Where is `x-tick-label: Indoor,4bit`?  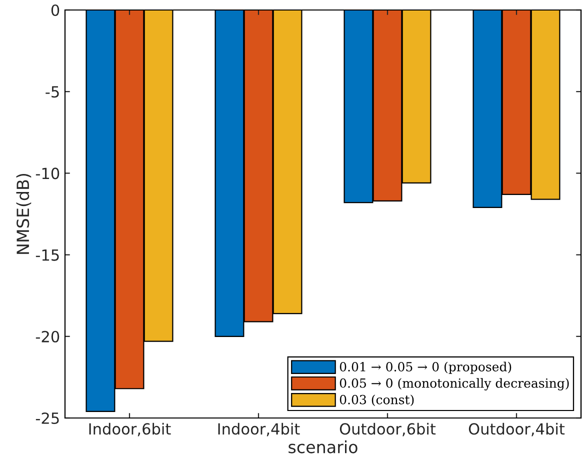
x-tick-label: Indoor,4bit is located at coordinates (259, 429).